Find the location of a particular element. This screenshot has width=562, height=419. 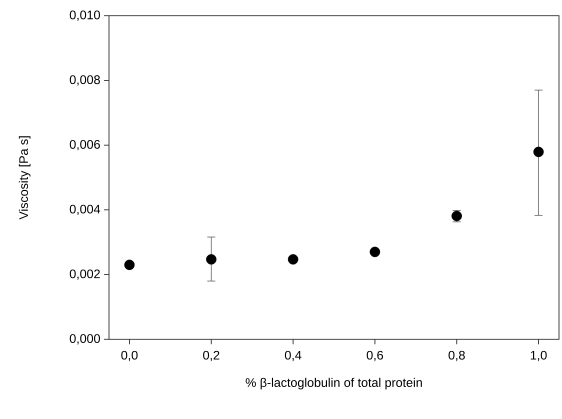

x-tick-label: 0,0 is located at coordinates (129, 356).